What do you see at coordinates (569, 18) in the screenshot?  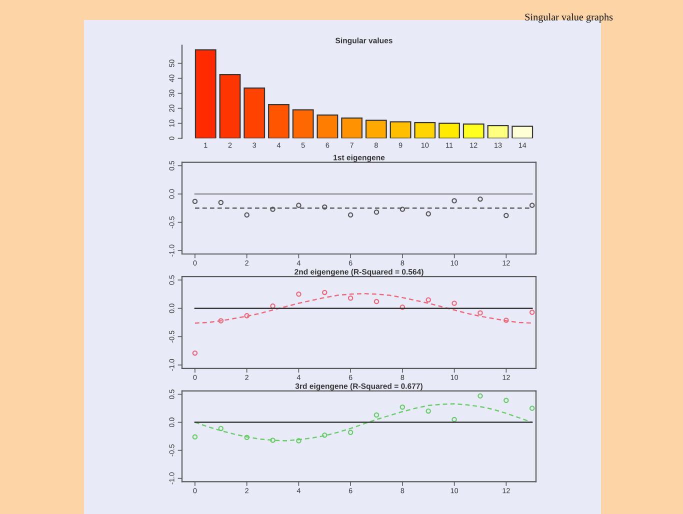 I see `text: Singular value graphs` at bounding box center [569, 18].